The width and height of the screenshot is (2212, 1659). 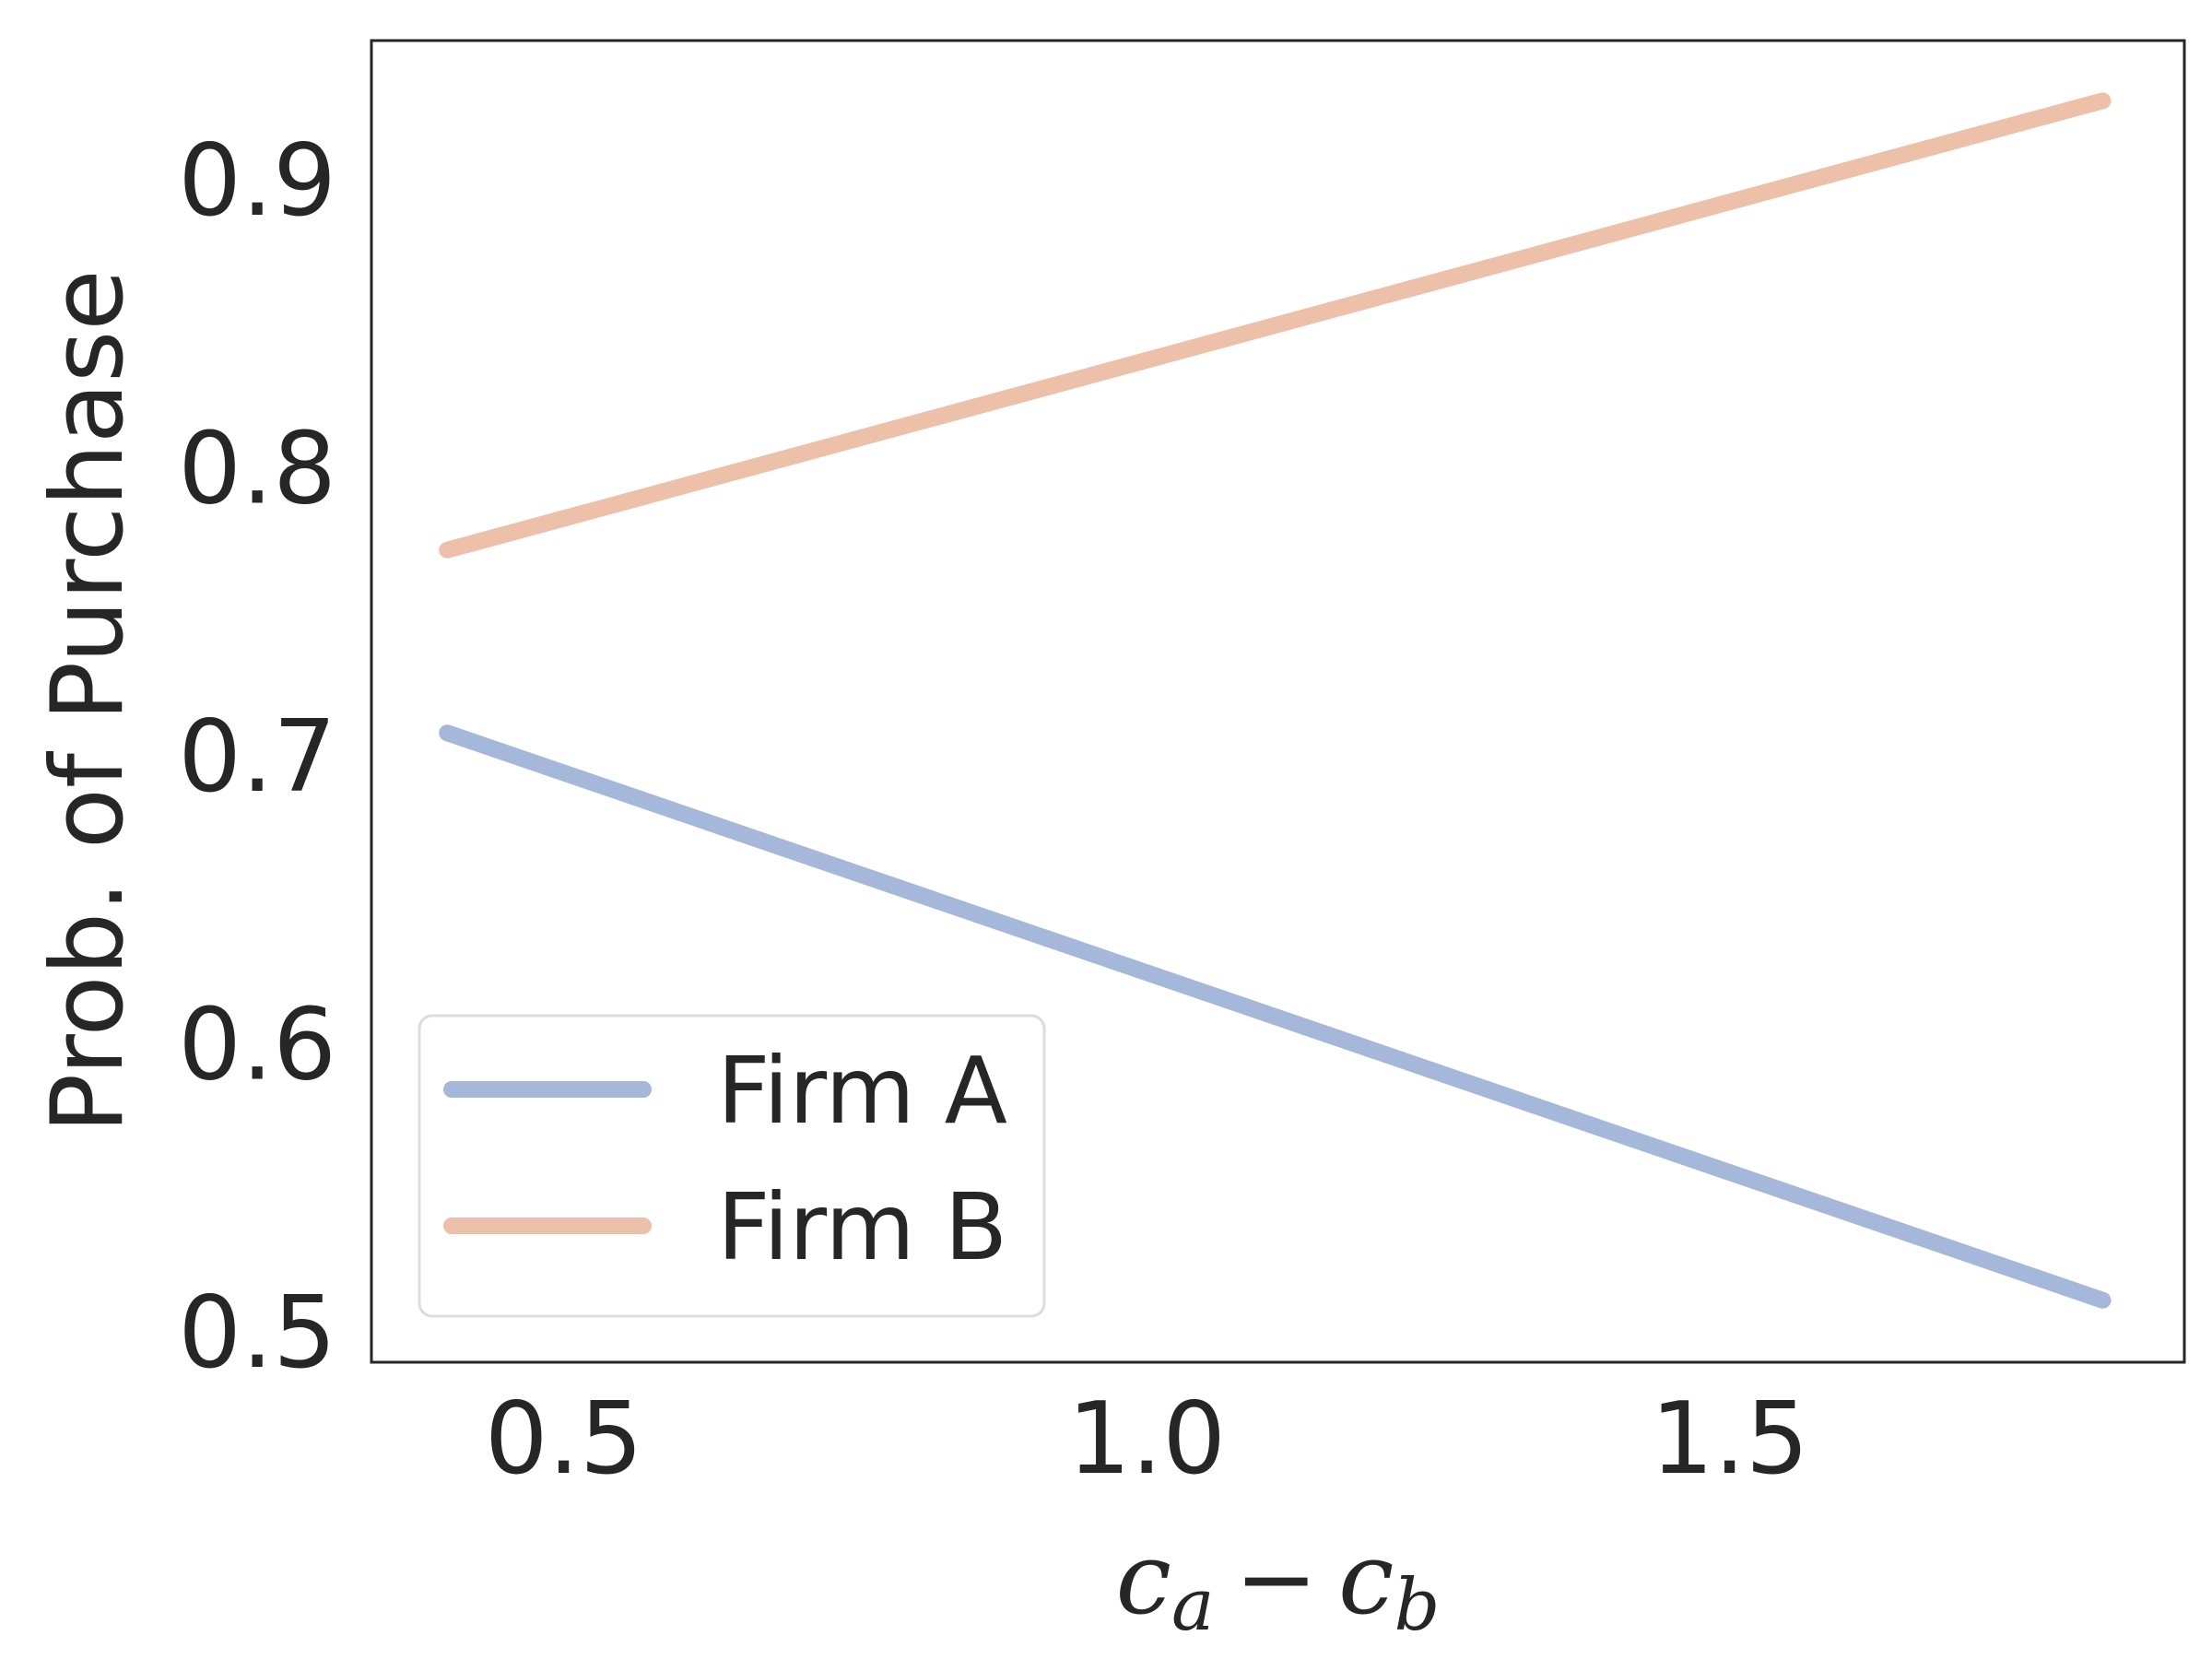 I want to click on y-tick-label: 0.5, so click(x=257, y=1333).